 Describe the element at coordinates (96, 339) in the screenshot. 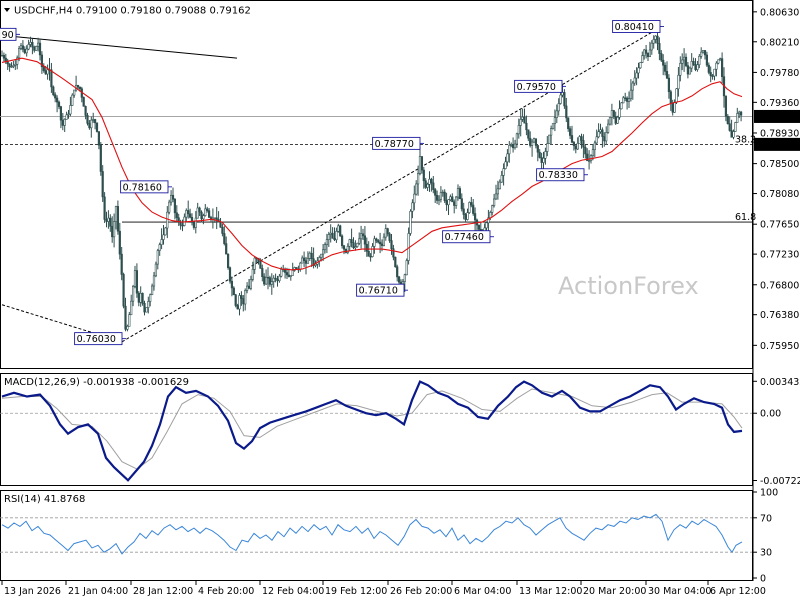

I see `price-label-text: 0.76030` at that location.